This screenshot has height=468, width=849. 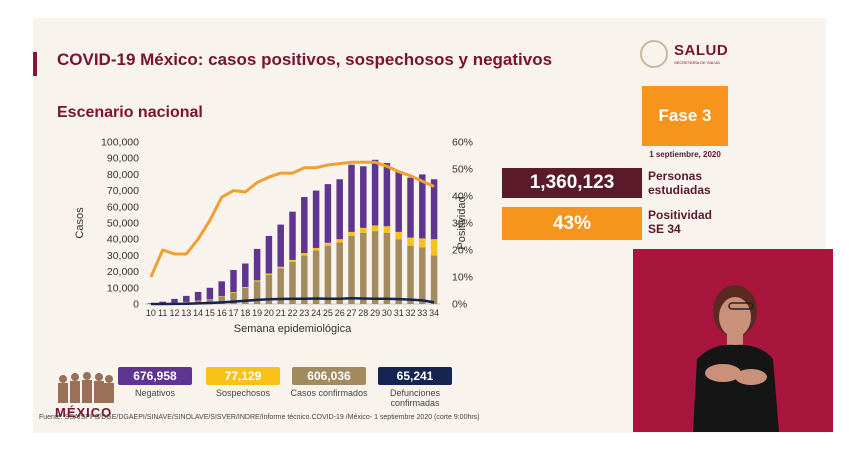 What do you see at coordinates (222, 313) in the screenshot?
I see `x-tick-label: 16` at bounding box center [222, 313].